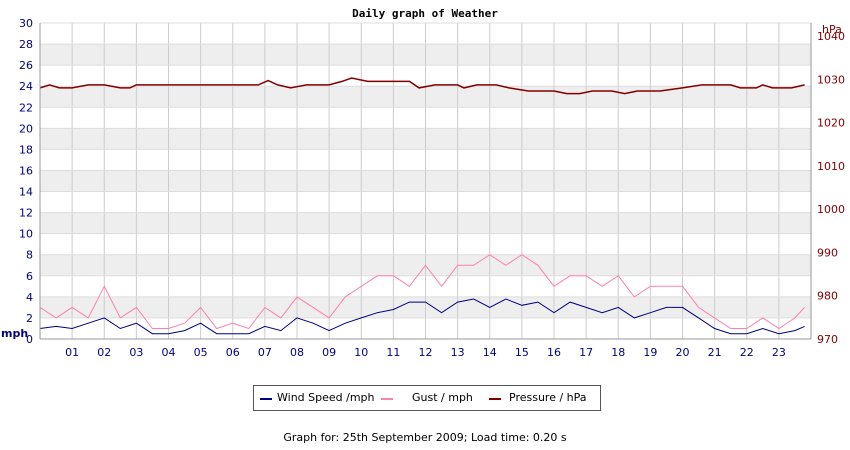  What do you see at coordinates (747, 352) in the screenshot?
I see `x-tick-label: 22` at bounding box center [747, 352].